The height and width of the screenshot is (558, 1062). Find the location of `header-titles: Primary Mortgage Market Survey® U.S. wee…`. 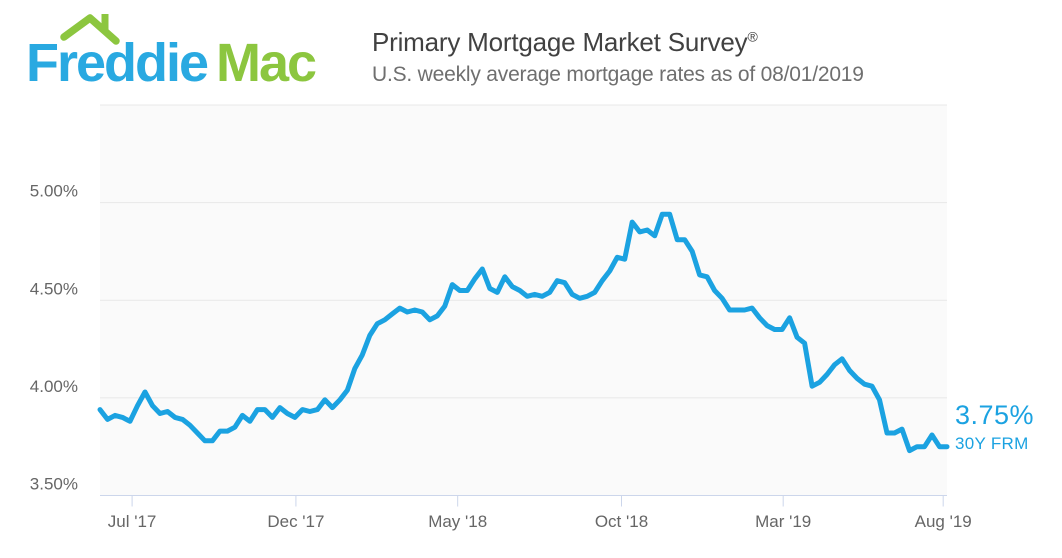

header-titles: Primary Mortgage Market Survey® U.S. wee… is located at coordinates (618, 57).